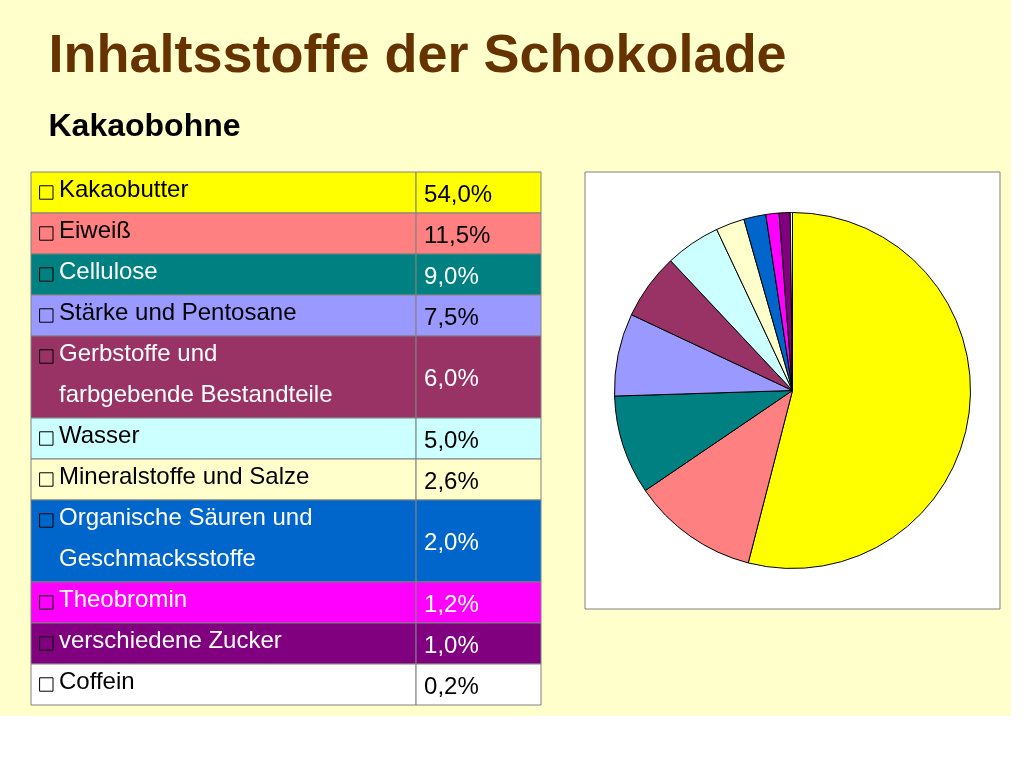 The image size is (1024, 768). What do you see at coordinates (451, 541) in the screenshot?
I see `data-label: 2,0%` at bounding box center [451, 541].